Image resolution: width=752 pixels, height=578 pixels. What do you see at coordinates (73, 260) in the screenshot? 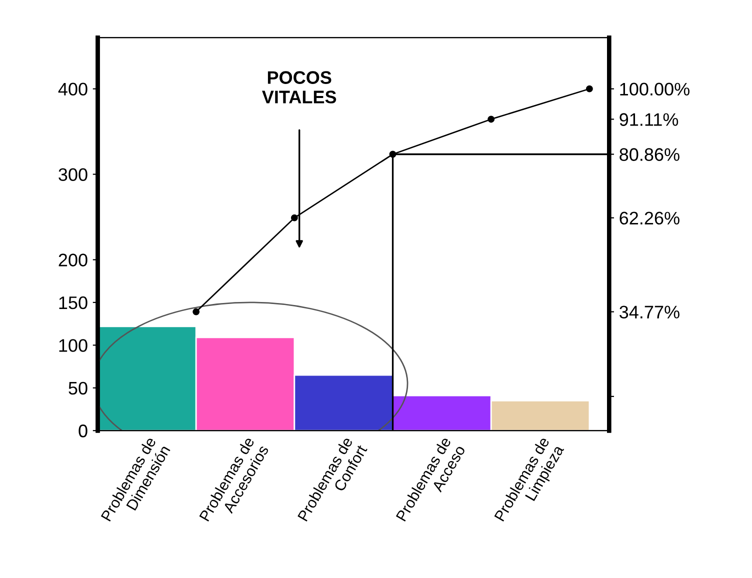
I see `y-tick-label: 200` at bounding box center [73, 260].